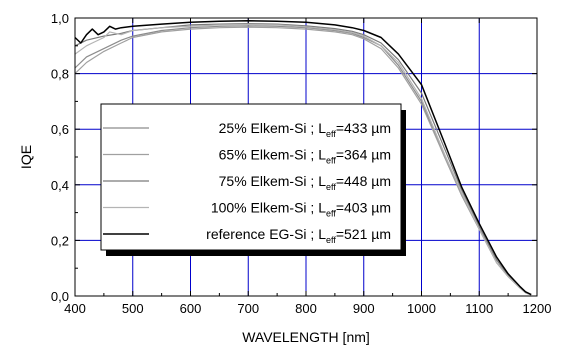 Image resolution: width=567 pixels, height=352 pixels. Describe the element at coordinates (306, 308) in the screenshot. I see `x-tick-label: 800` at that location.